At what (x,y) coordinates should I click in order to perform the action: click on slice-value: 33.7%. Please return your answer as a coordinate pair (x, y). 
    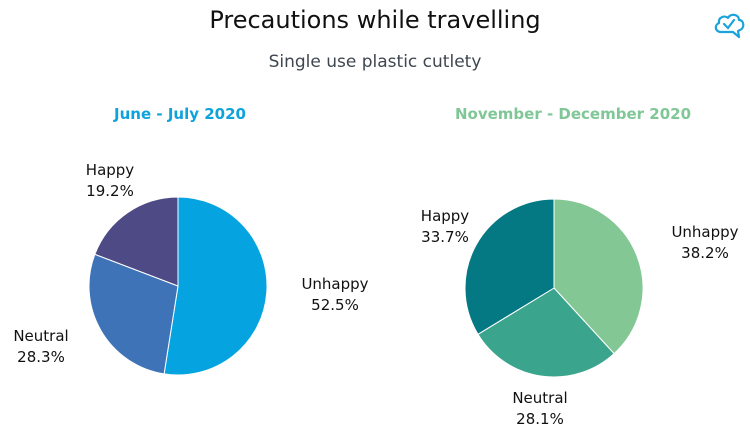
    Looking at the image, I should click on (445, 237).